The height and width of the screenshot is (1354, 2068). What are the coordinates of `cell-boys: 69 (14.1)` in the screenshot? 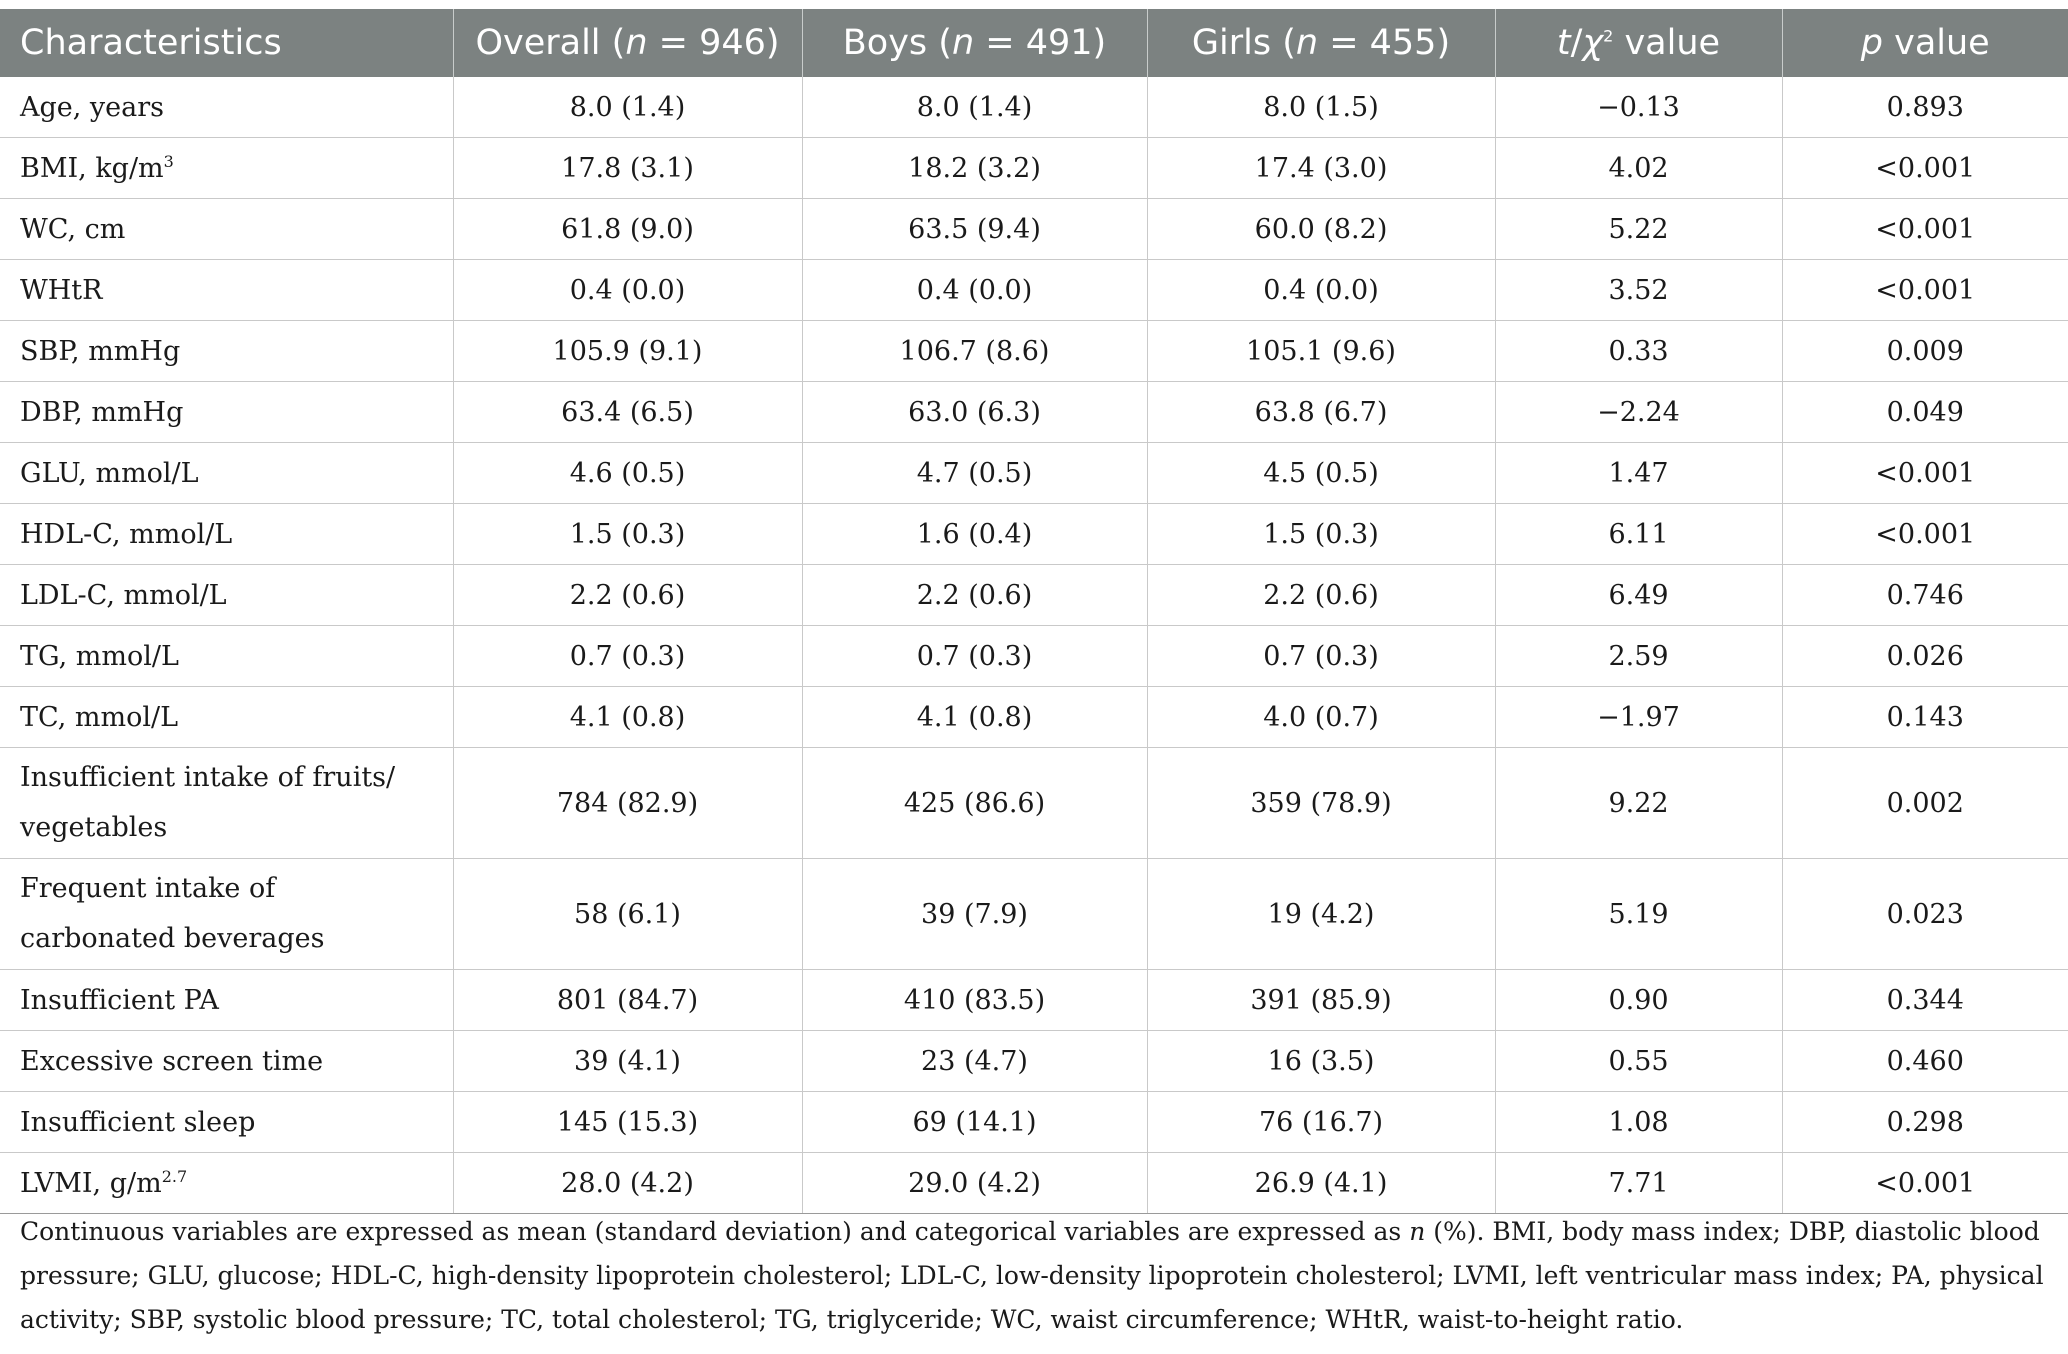 It's located at (975, 1122).